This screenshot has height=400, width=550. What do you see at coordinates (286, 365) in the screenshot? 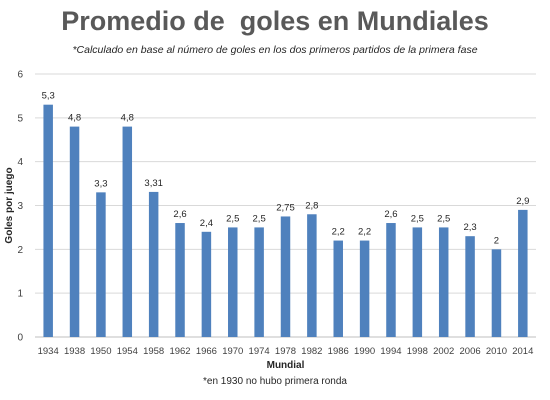
I see `x-axis-label: Mundial` at bounding box center [286, 365].